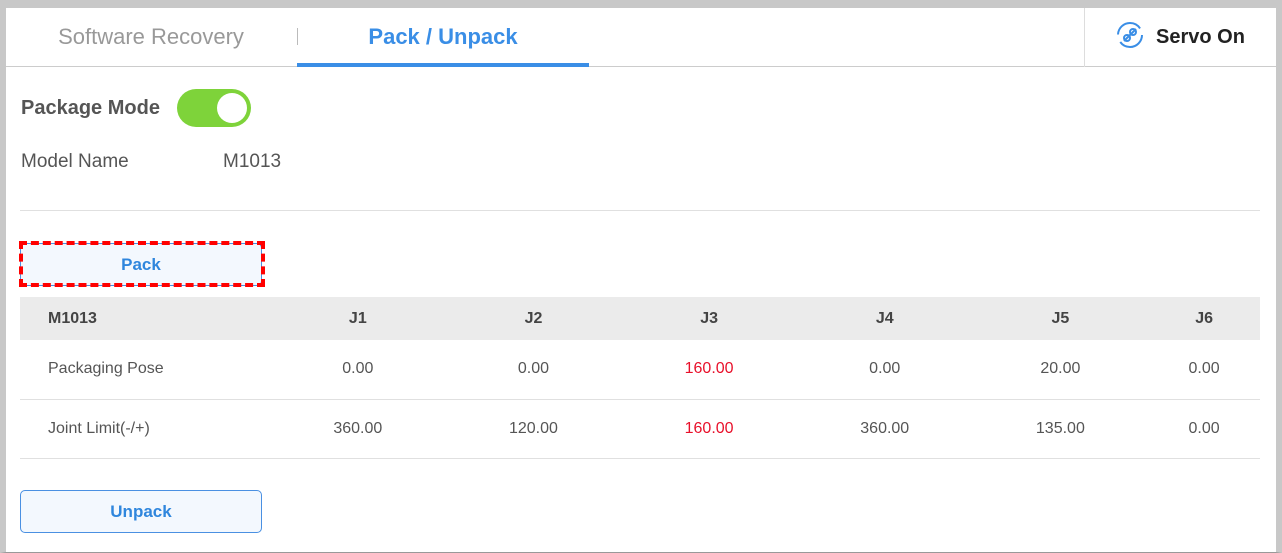  Describe the element at coordinates (142, 264) in the screenshot. I see `focus-highlight` at that location.